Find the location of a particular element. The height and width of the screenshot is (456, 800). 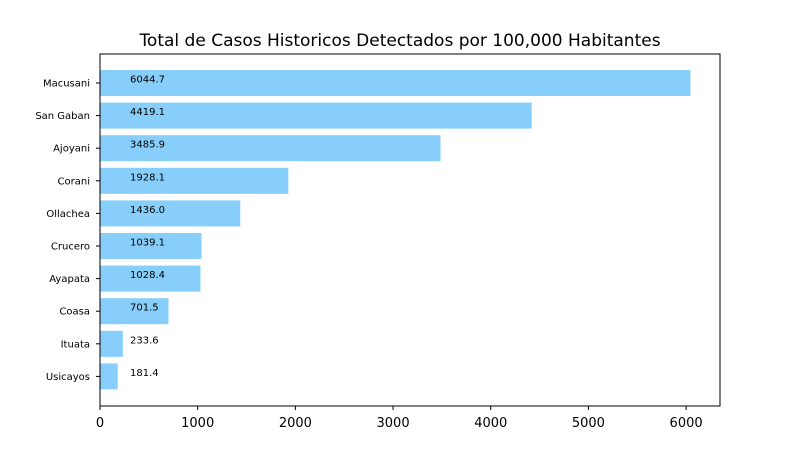

data-label: 701.5 is located at coordinates (144, 308).